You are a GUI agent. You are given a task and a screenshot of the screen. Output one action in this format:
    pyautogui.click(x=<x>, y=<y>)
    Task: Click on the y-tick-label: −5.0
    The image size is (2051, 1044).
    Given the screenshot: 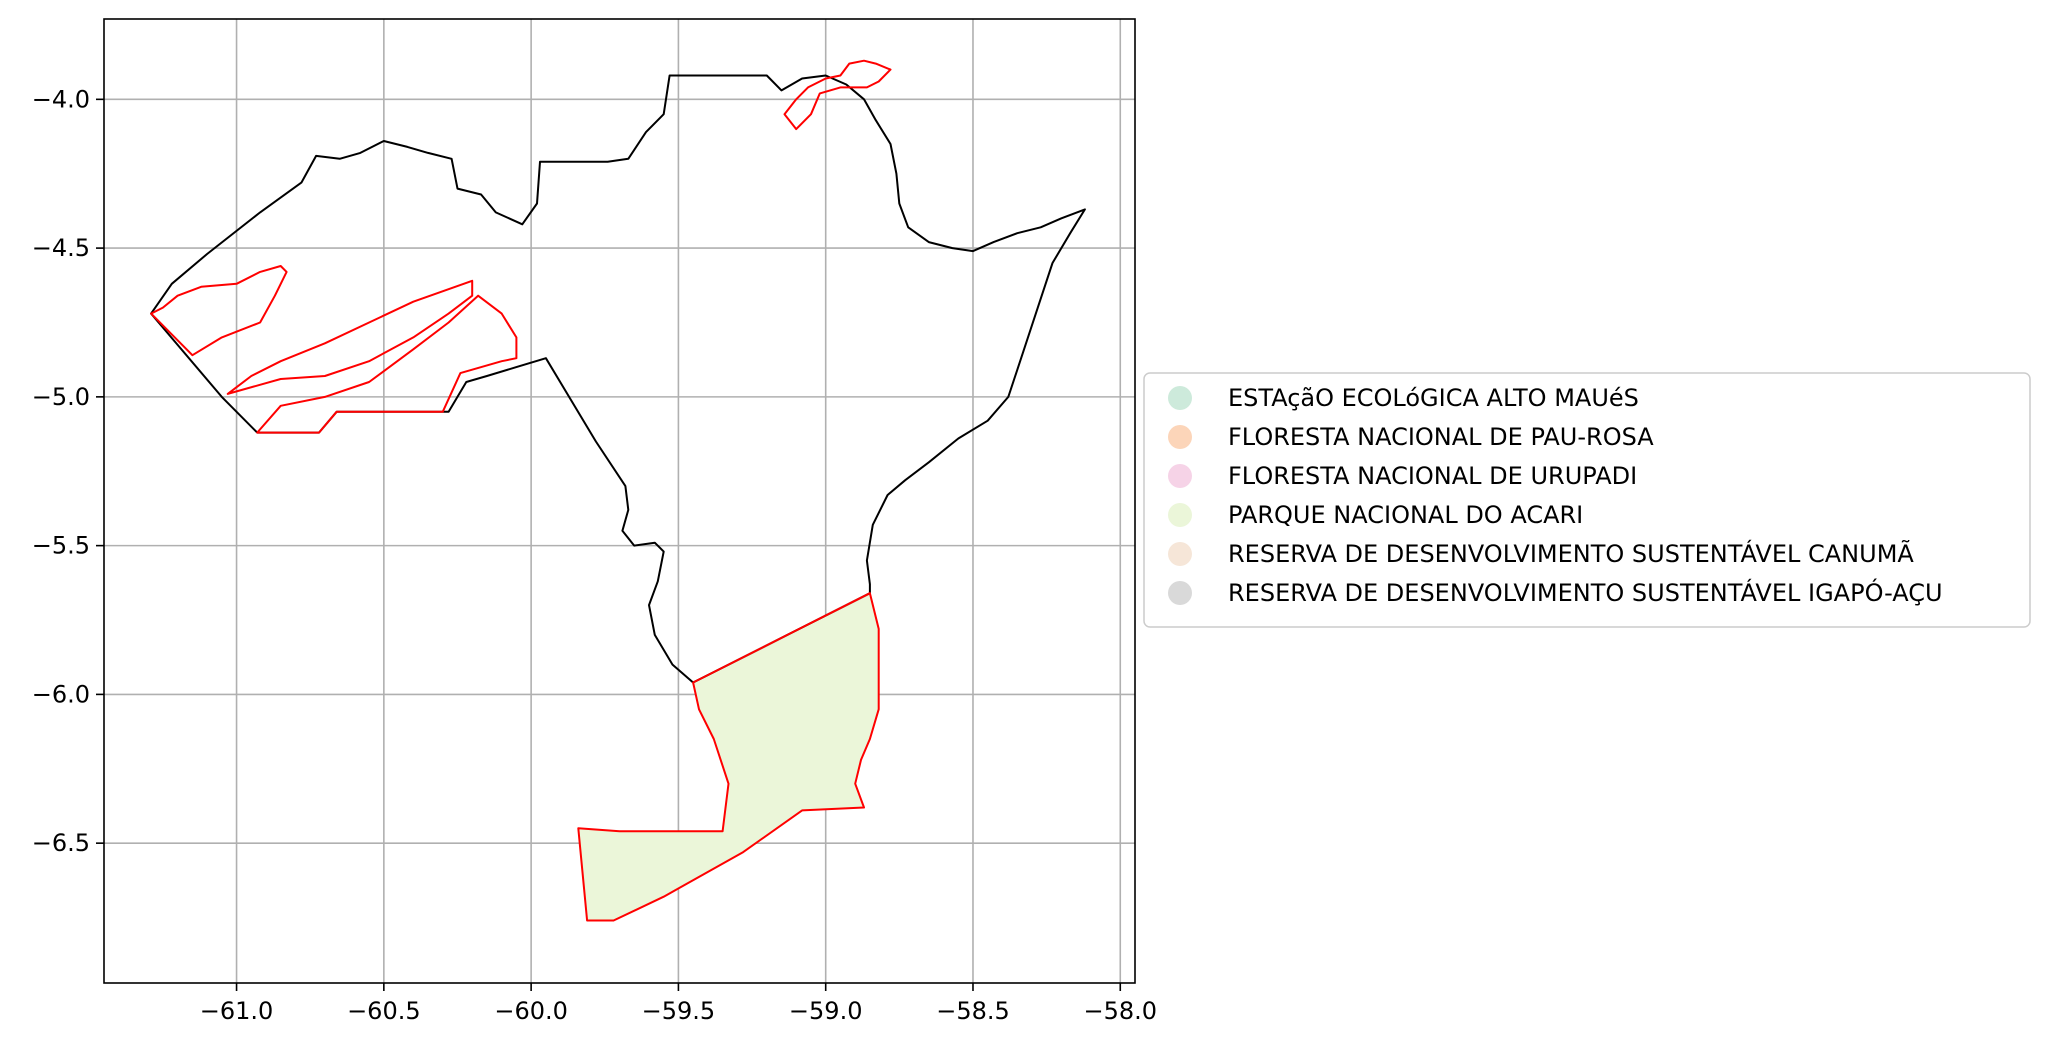 What is the action you would take?
    pyautogui.click(x=61, y=397)
    